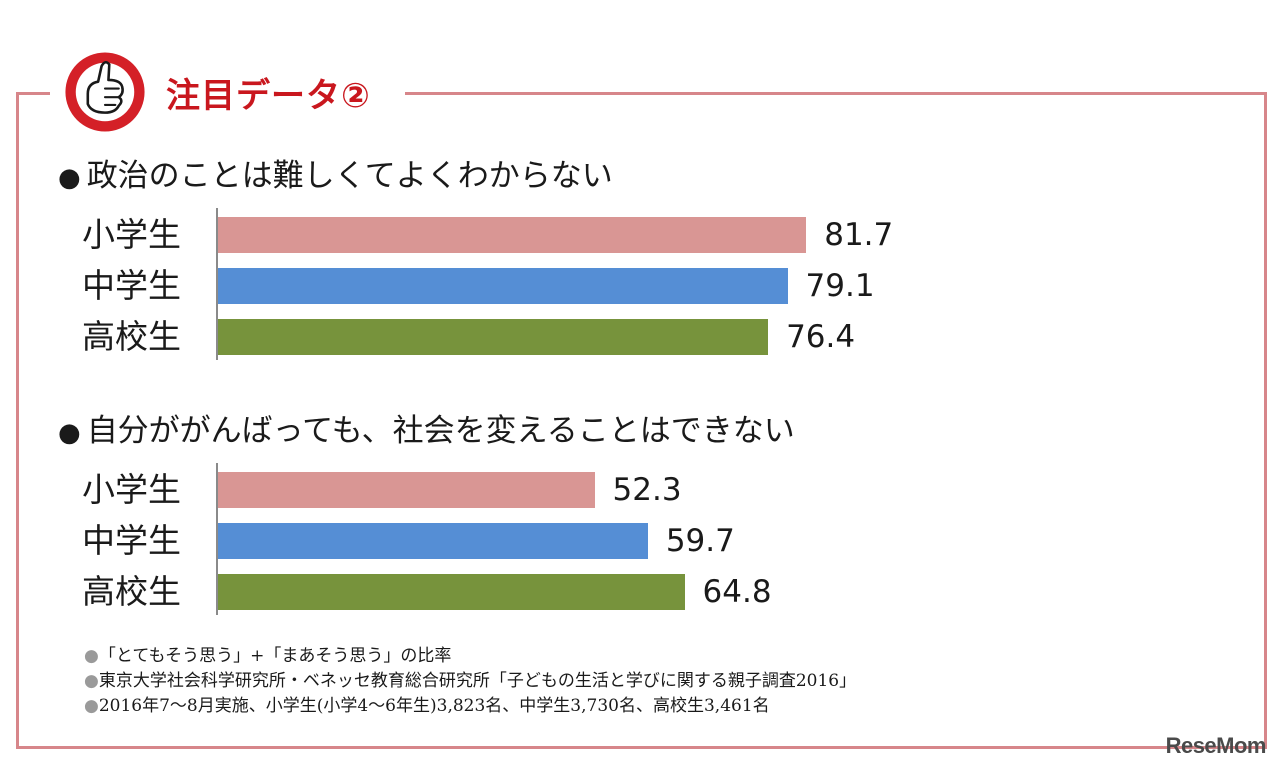  Describe the element at coordinates (268, 656) in the screenshot. I see `footnote: ●「とてもそう思う」+「まあそう思う」の比率` at that location.